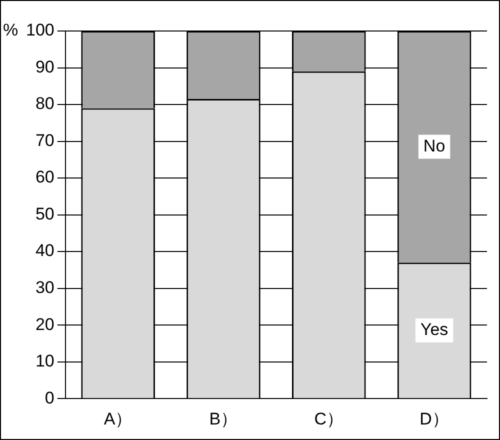  I want to click on y-axis-title: %, so click(10, 30).